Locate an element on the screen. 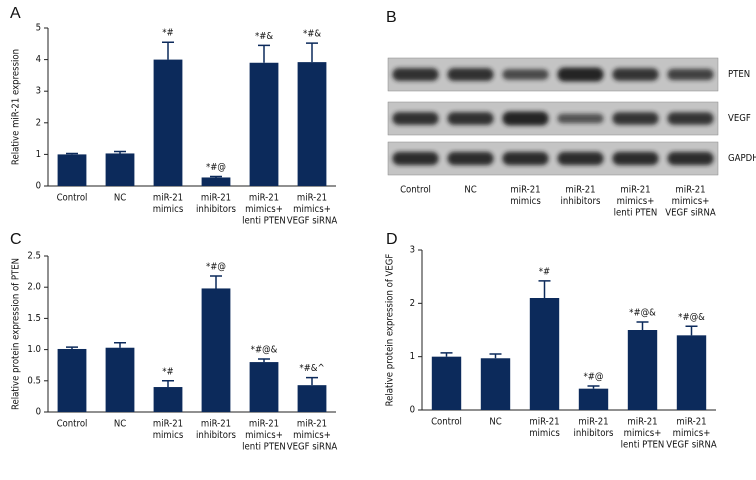 Image resolution: width=756 pixels, height=480 pixels. y-axis-label: Relative protein expression of PTEN is located at coordinates (16, 334).